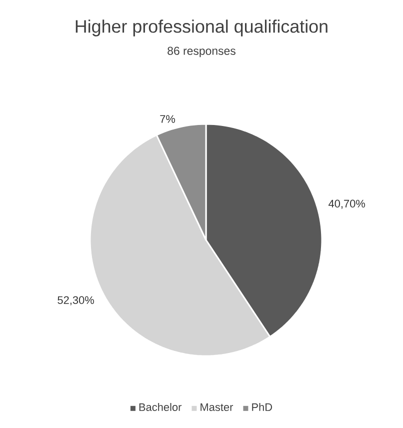  What do you see at coordinates (160, 407) in the screenshot?
I see `legend-label: Bachelor` at bounding box center [160, 407].